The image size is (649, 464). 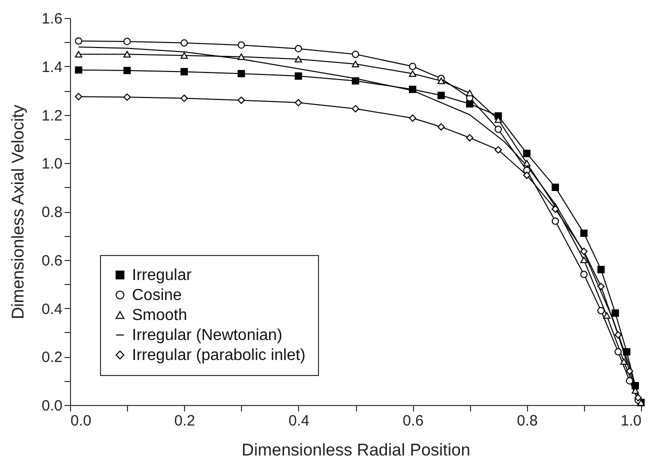 What do you see at coordinates (52, 164) in the screenshot?
I see `y-tick-label: 1.0` at bounding box center [52, 164].